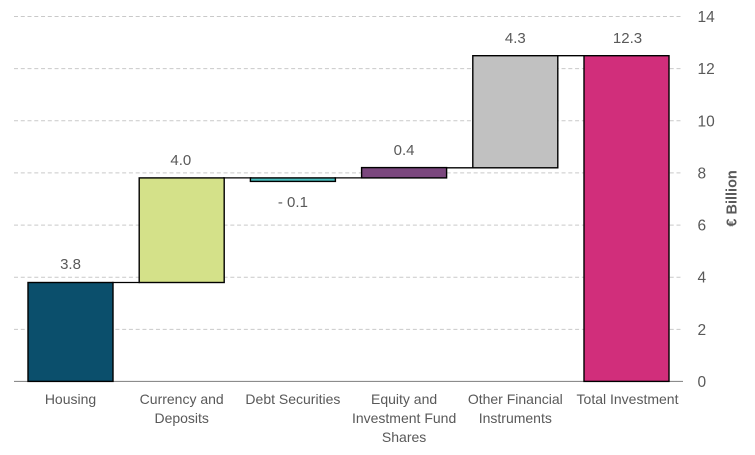 This screenshot has width=755, height=455. Describe the element at coordinates (702, 278) in the screenshot. I see `svg-text: 4` at that location.